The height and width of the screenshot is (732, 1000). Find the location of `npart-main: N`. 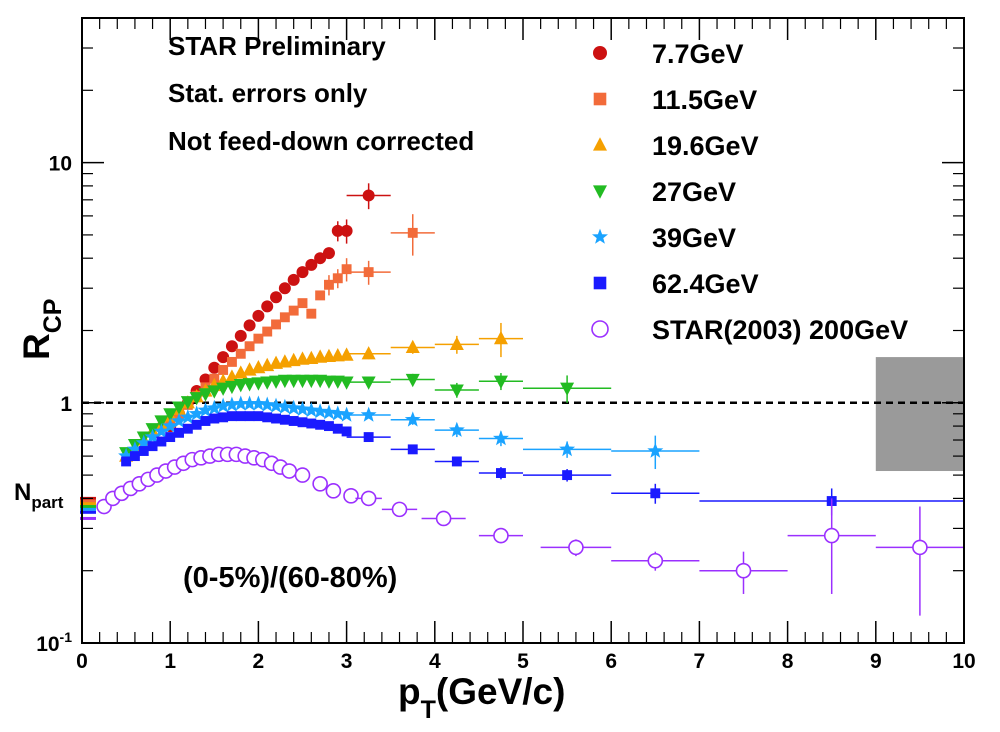

npart-main: N is located at coordinates (22, 492).